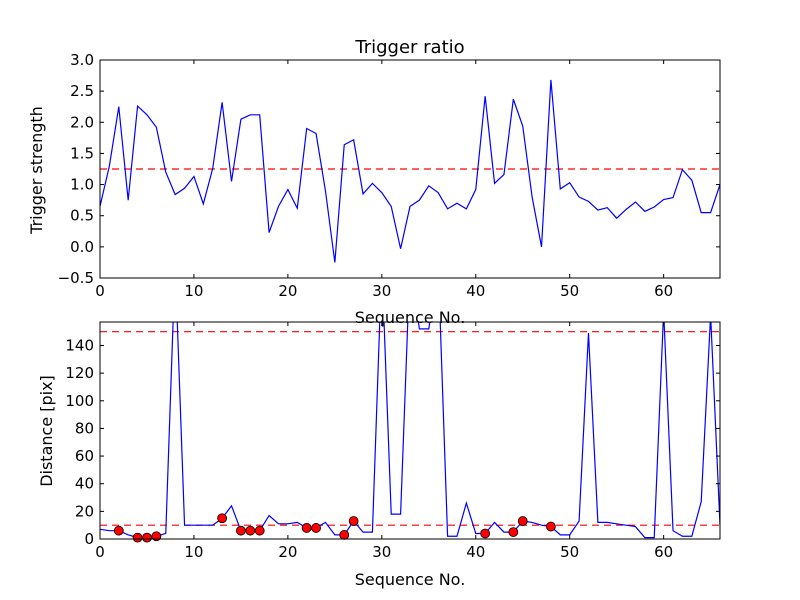 The height and width of the screenshot is (600, 800). Describe the element at coordinates (36, 170) in the screenshot. I see `top-y-axis-label: Trigger strength` at that location.